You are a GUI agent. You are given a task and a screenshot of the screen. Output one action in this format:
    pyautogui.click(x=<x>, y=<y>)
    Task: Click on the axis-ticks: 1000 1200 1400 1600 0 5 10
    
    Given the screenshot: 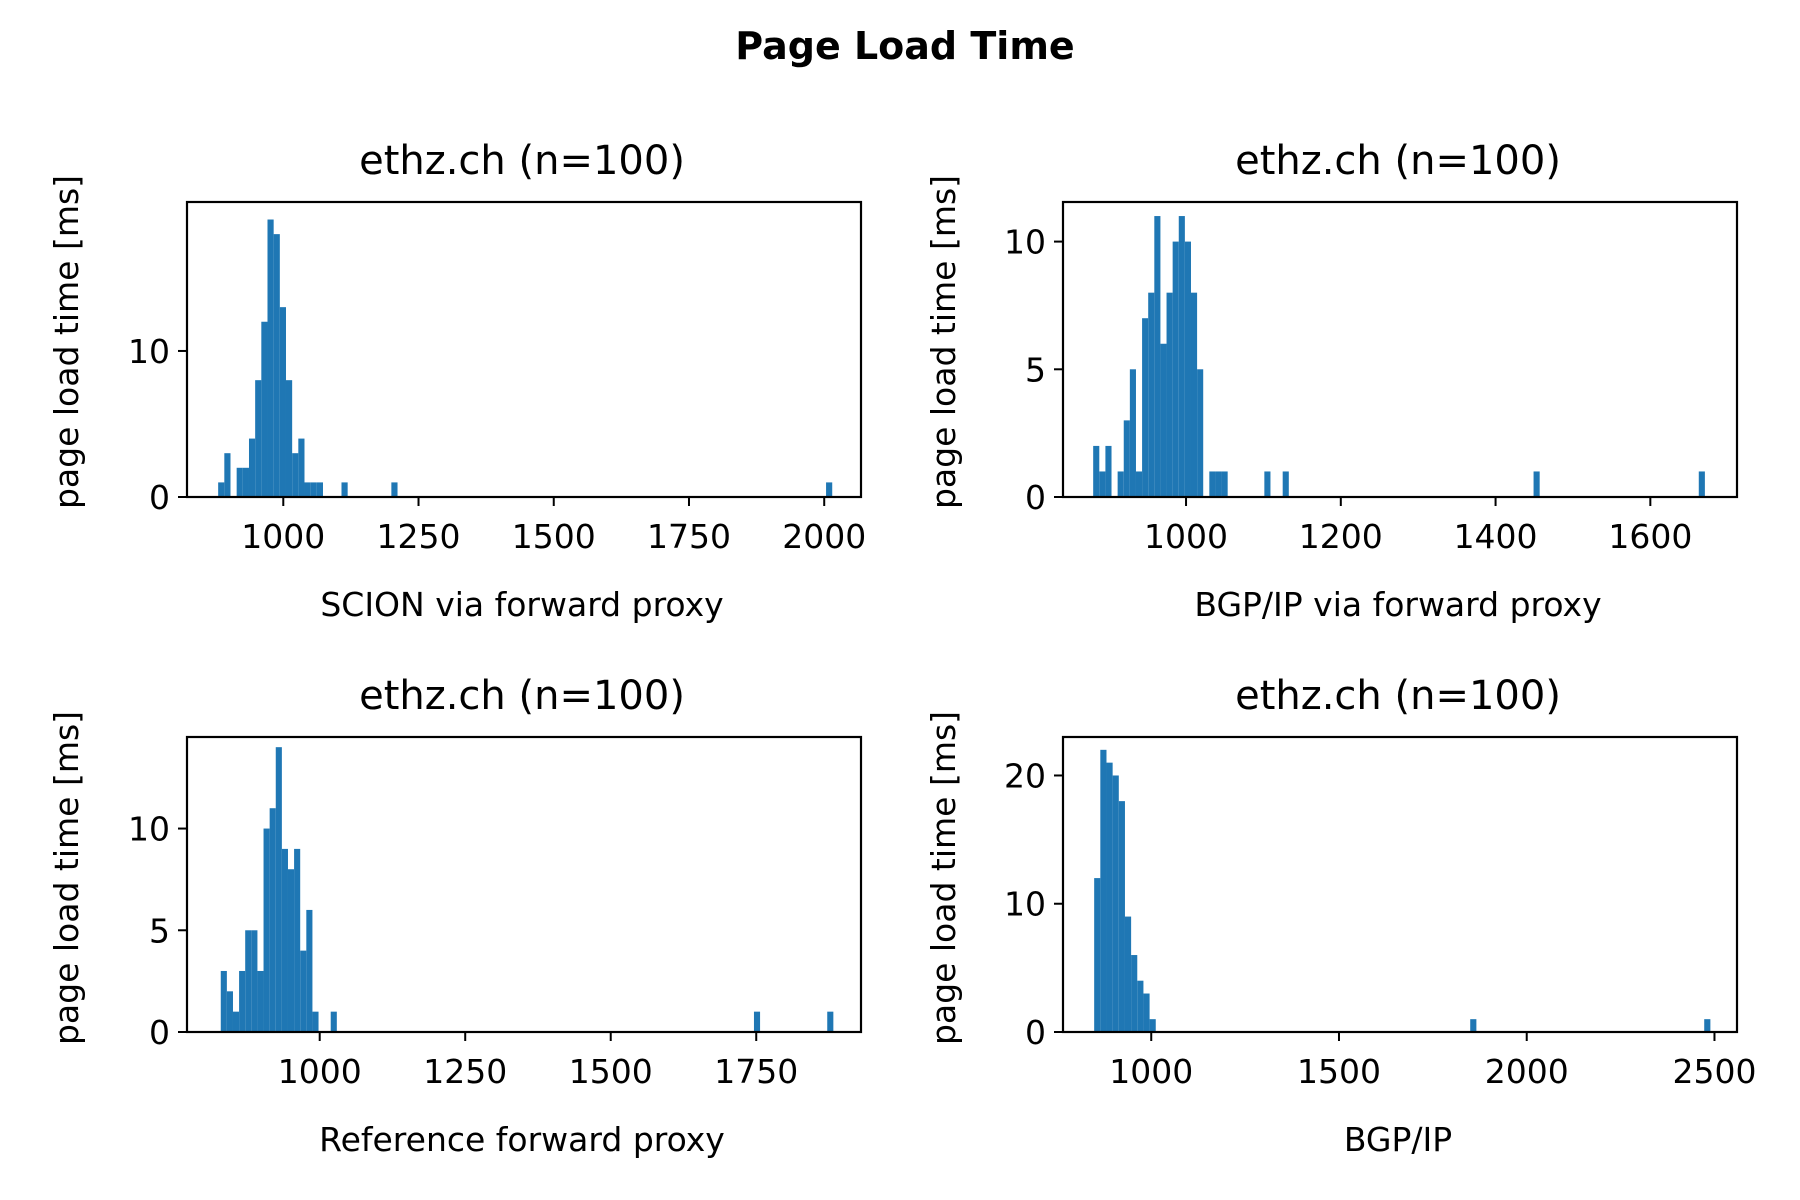 What is the action you would take?
    pyautogui.click(x=1348, y=389)
    